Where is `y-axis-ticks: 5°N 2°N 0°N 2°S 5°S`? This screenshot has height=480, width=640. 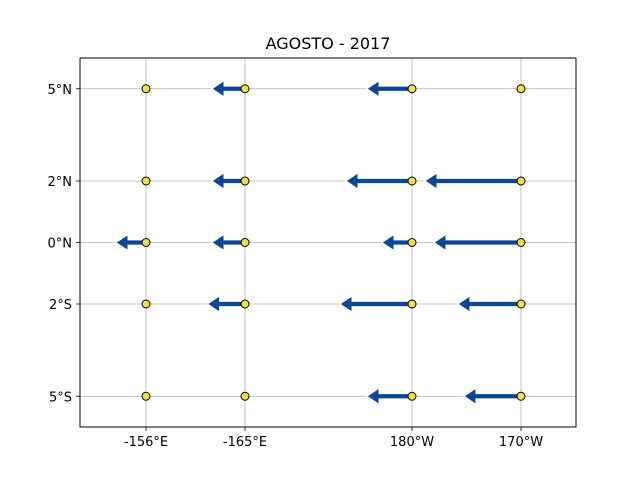
y-axis-ticks: 5°N 2°N 0°N 2°S 5°S is located at coordinates (64, 244).